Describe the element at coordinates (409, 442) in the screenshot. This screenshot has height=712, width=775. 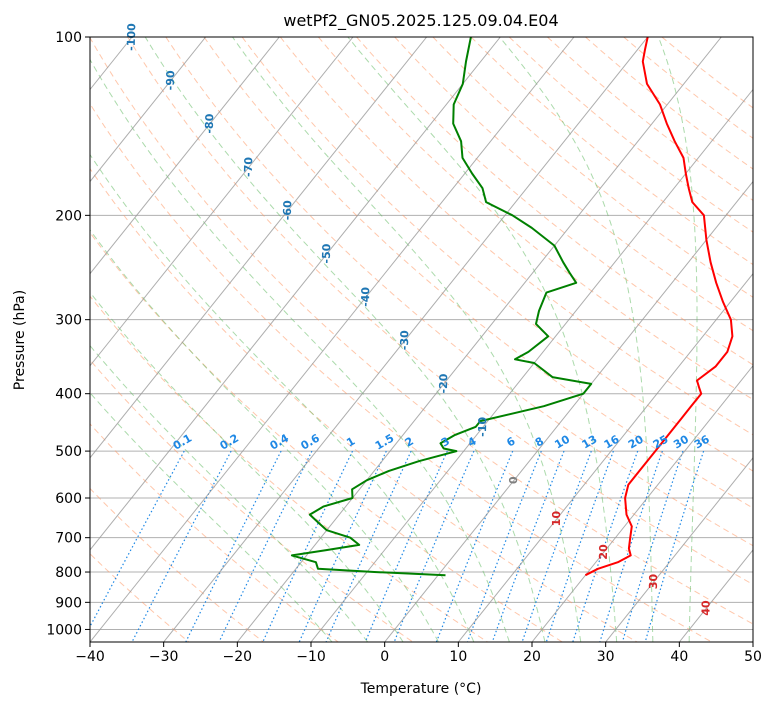
I see `mixing-ratio-label: 2` at that location.